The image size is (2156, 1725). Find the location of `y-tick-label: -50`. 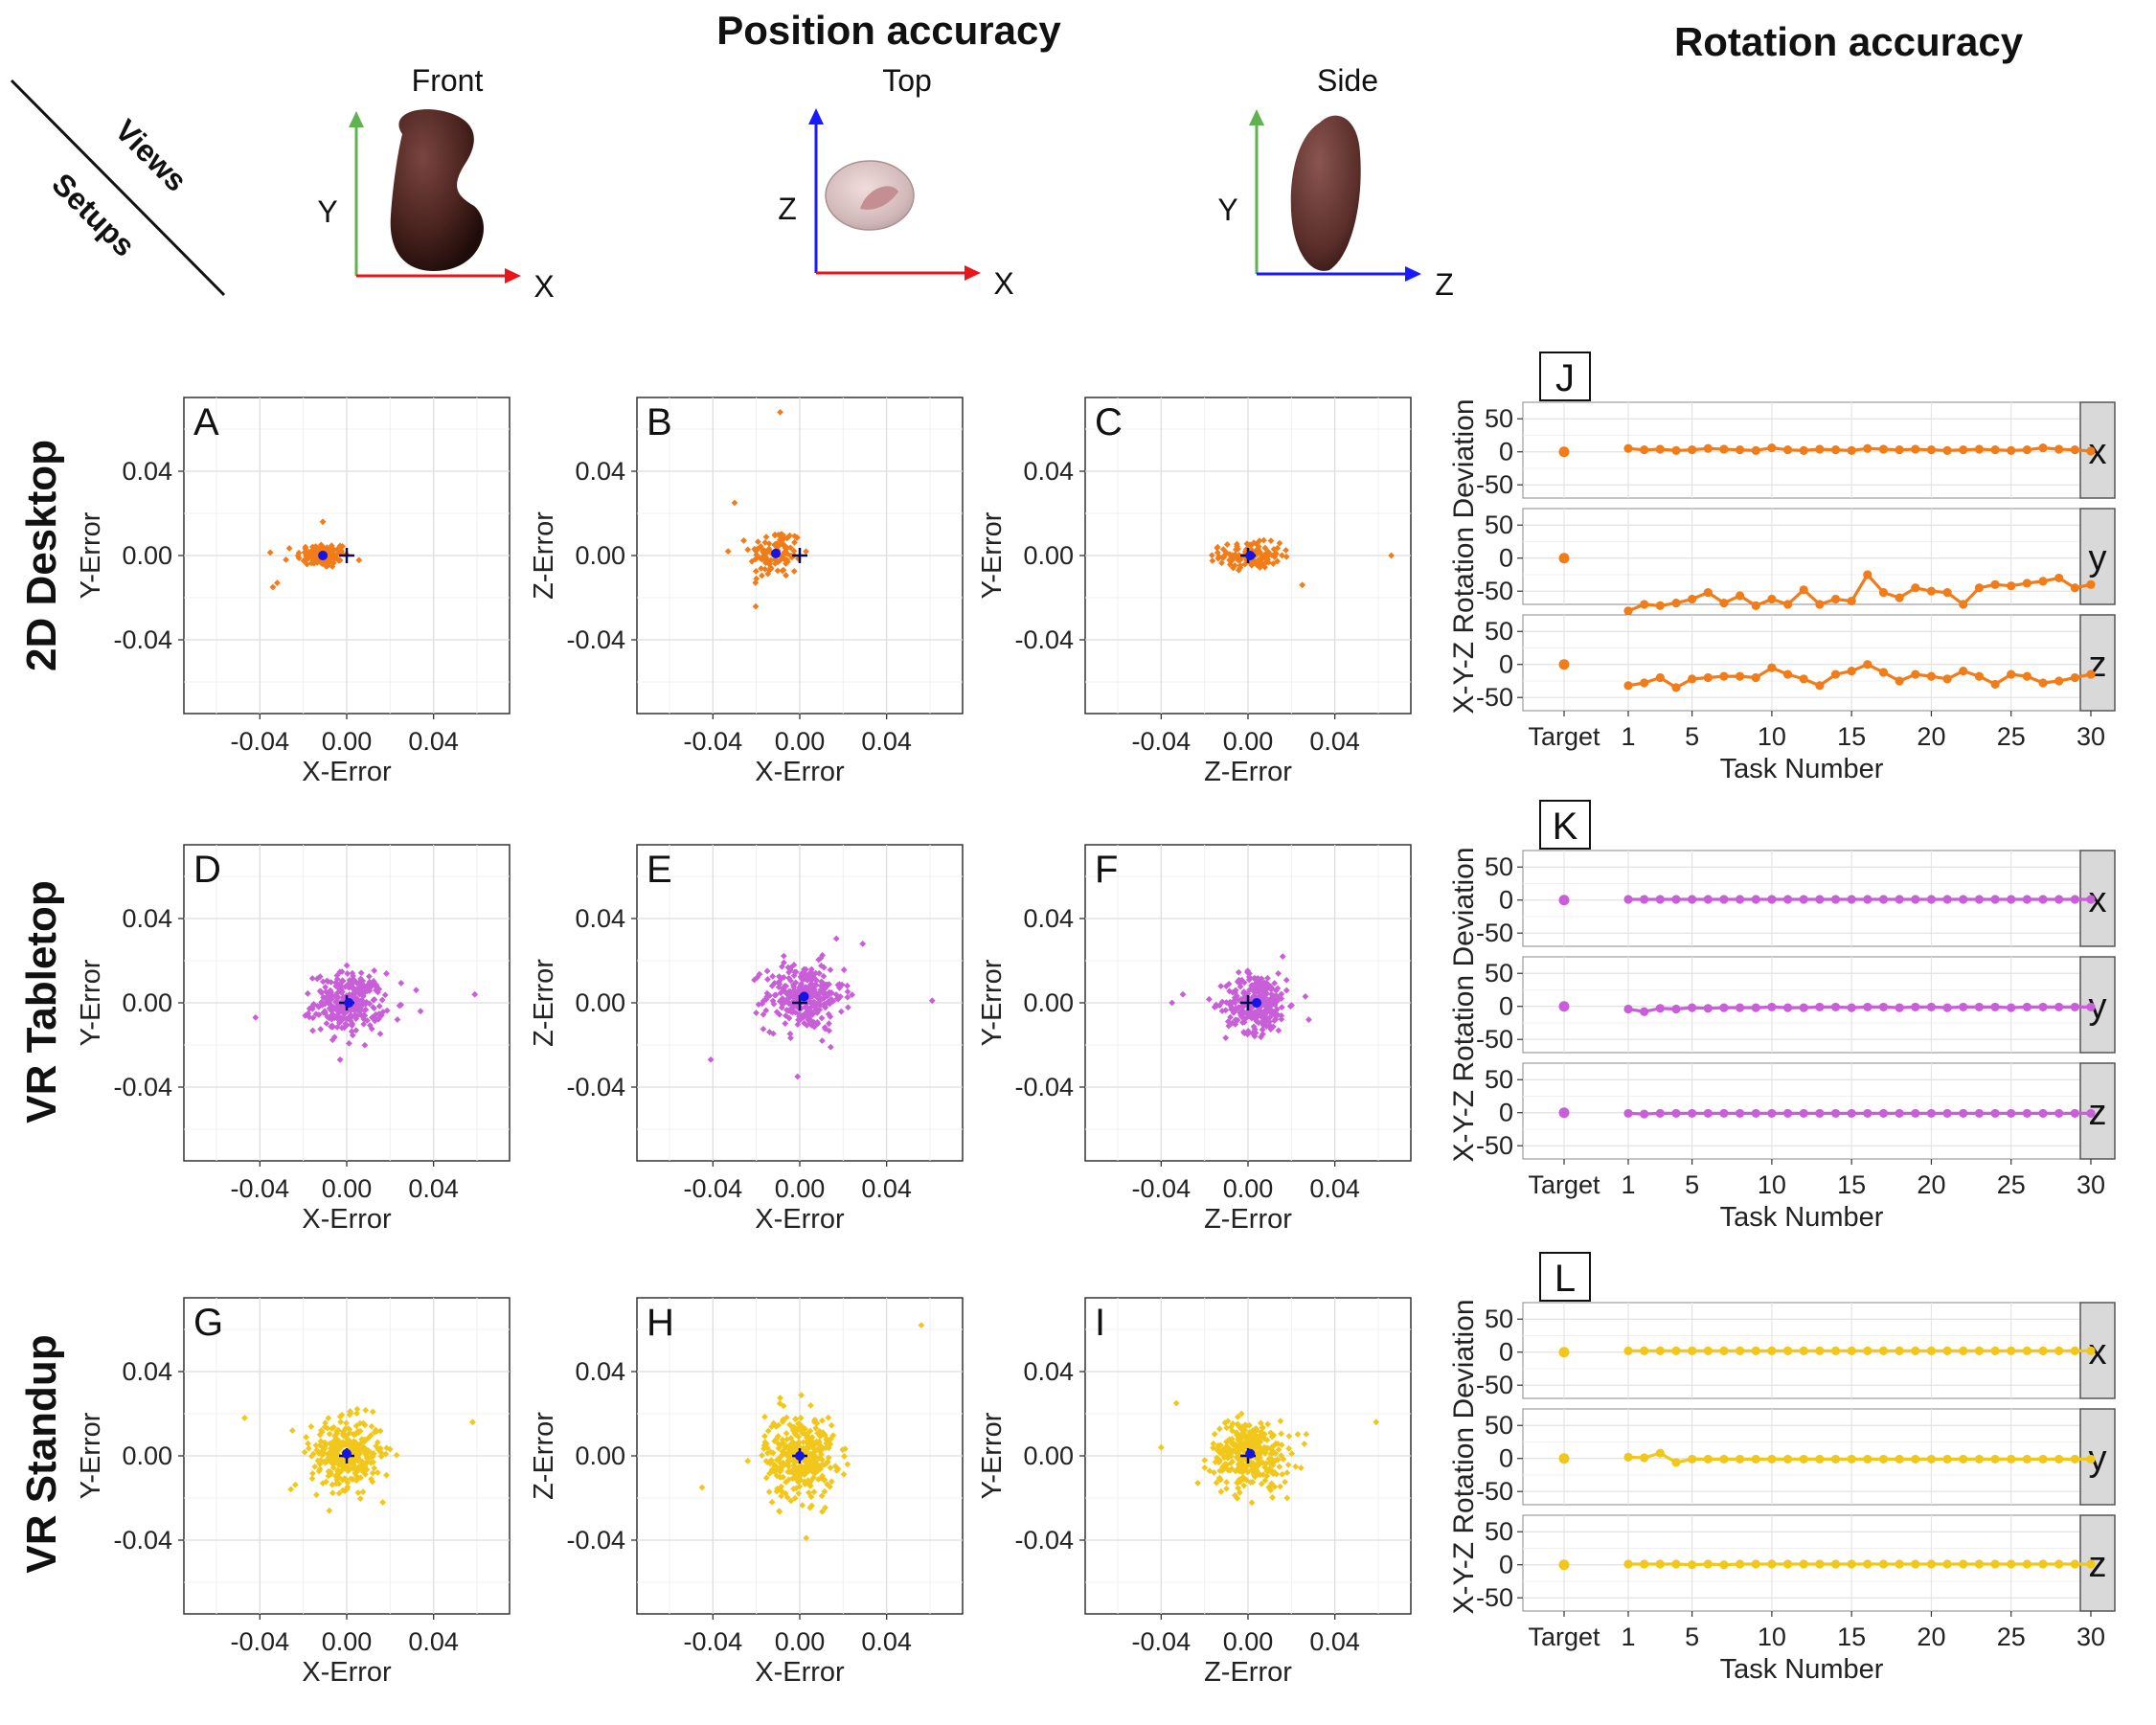

y-tick-label: -50 is located at coordinates (1494, 485).